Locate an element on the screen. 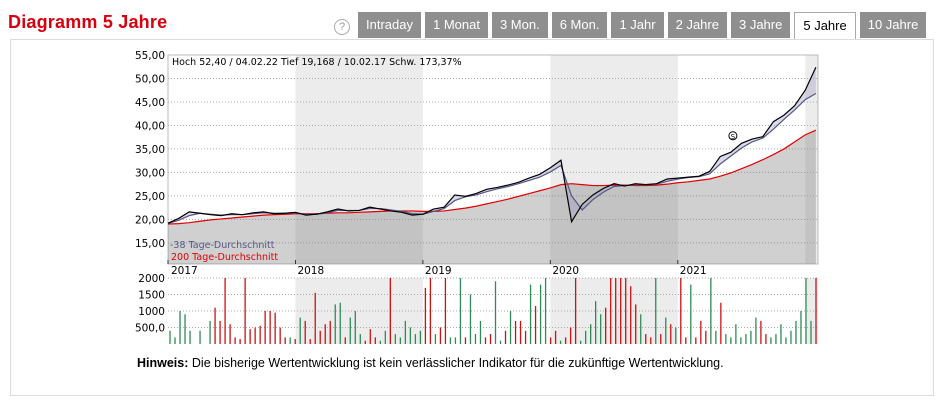  legend-ma200: 200 Tage-Durchschnitt is located at coordinates (224, 257).